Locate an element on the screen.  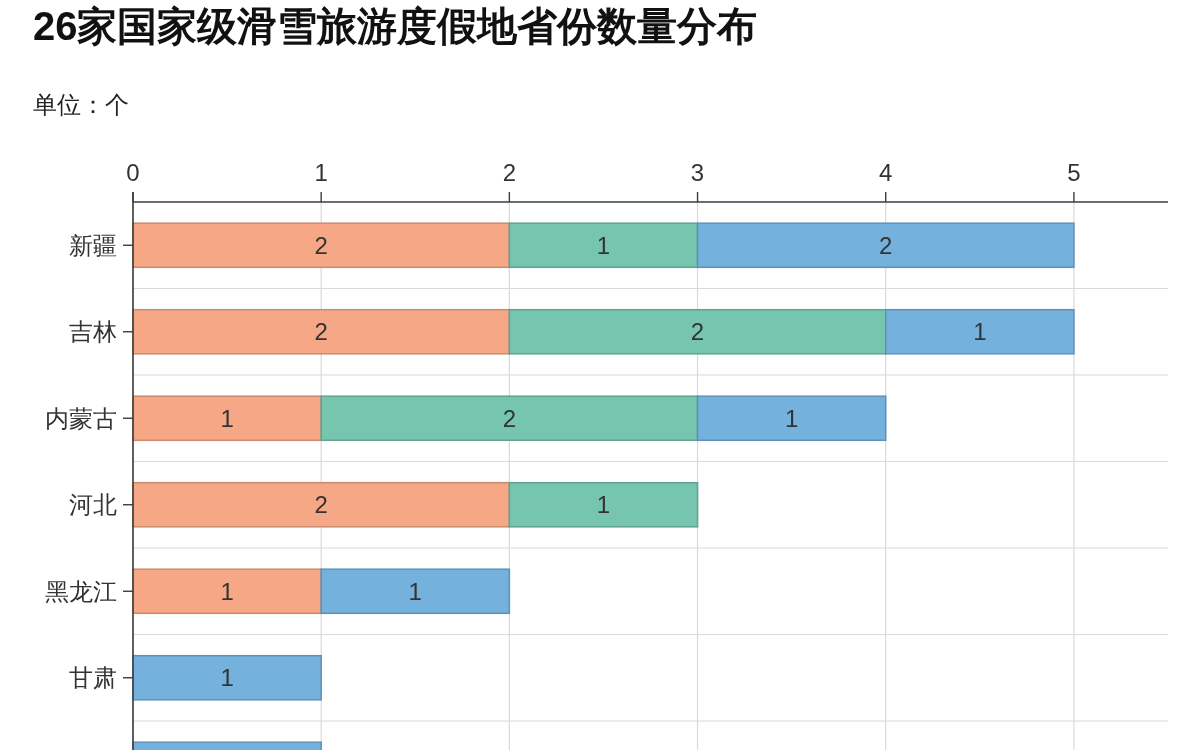
y-tick-label: 新疆 is located at coordinates (93, 245).